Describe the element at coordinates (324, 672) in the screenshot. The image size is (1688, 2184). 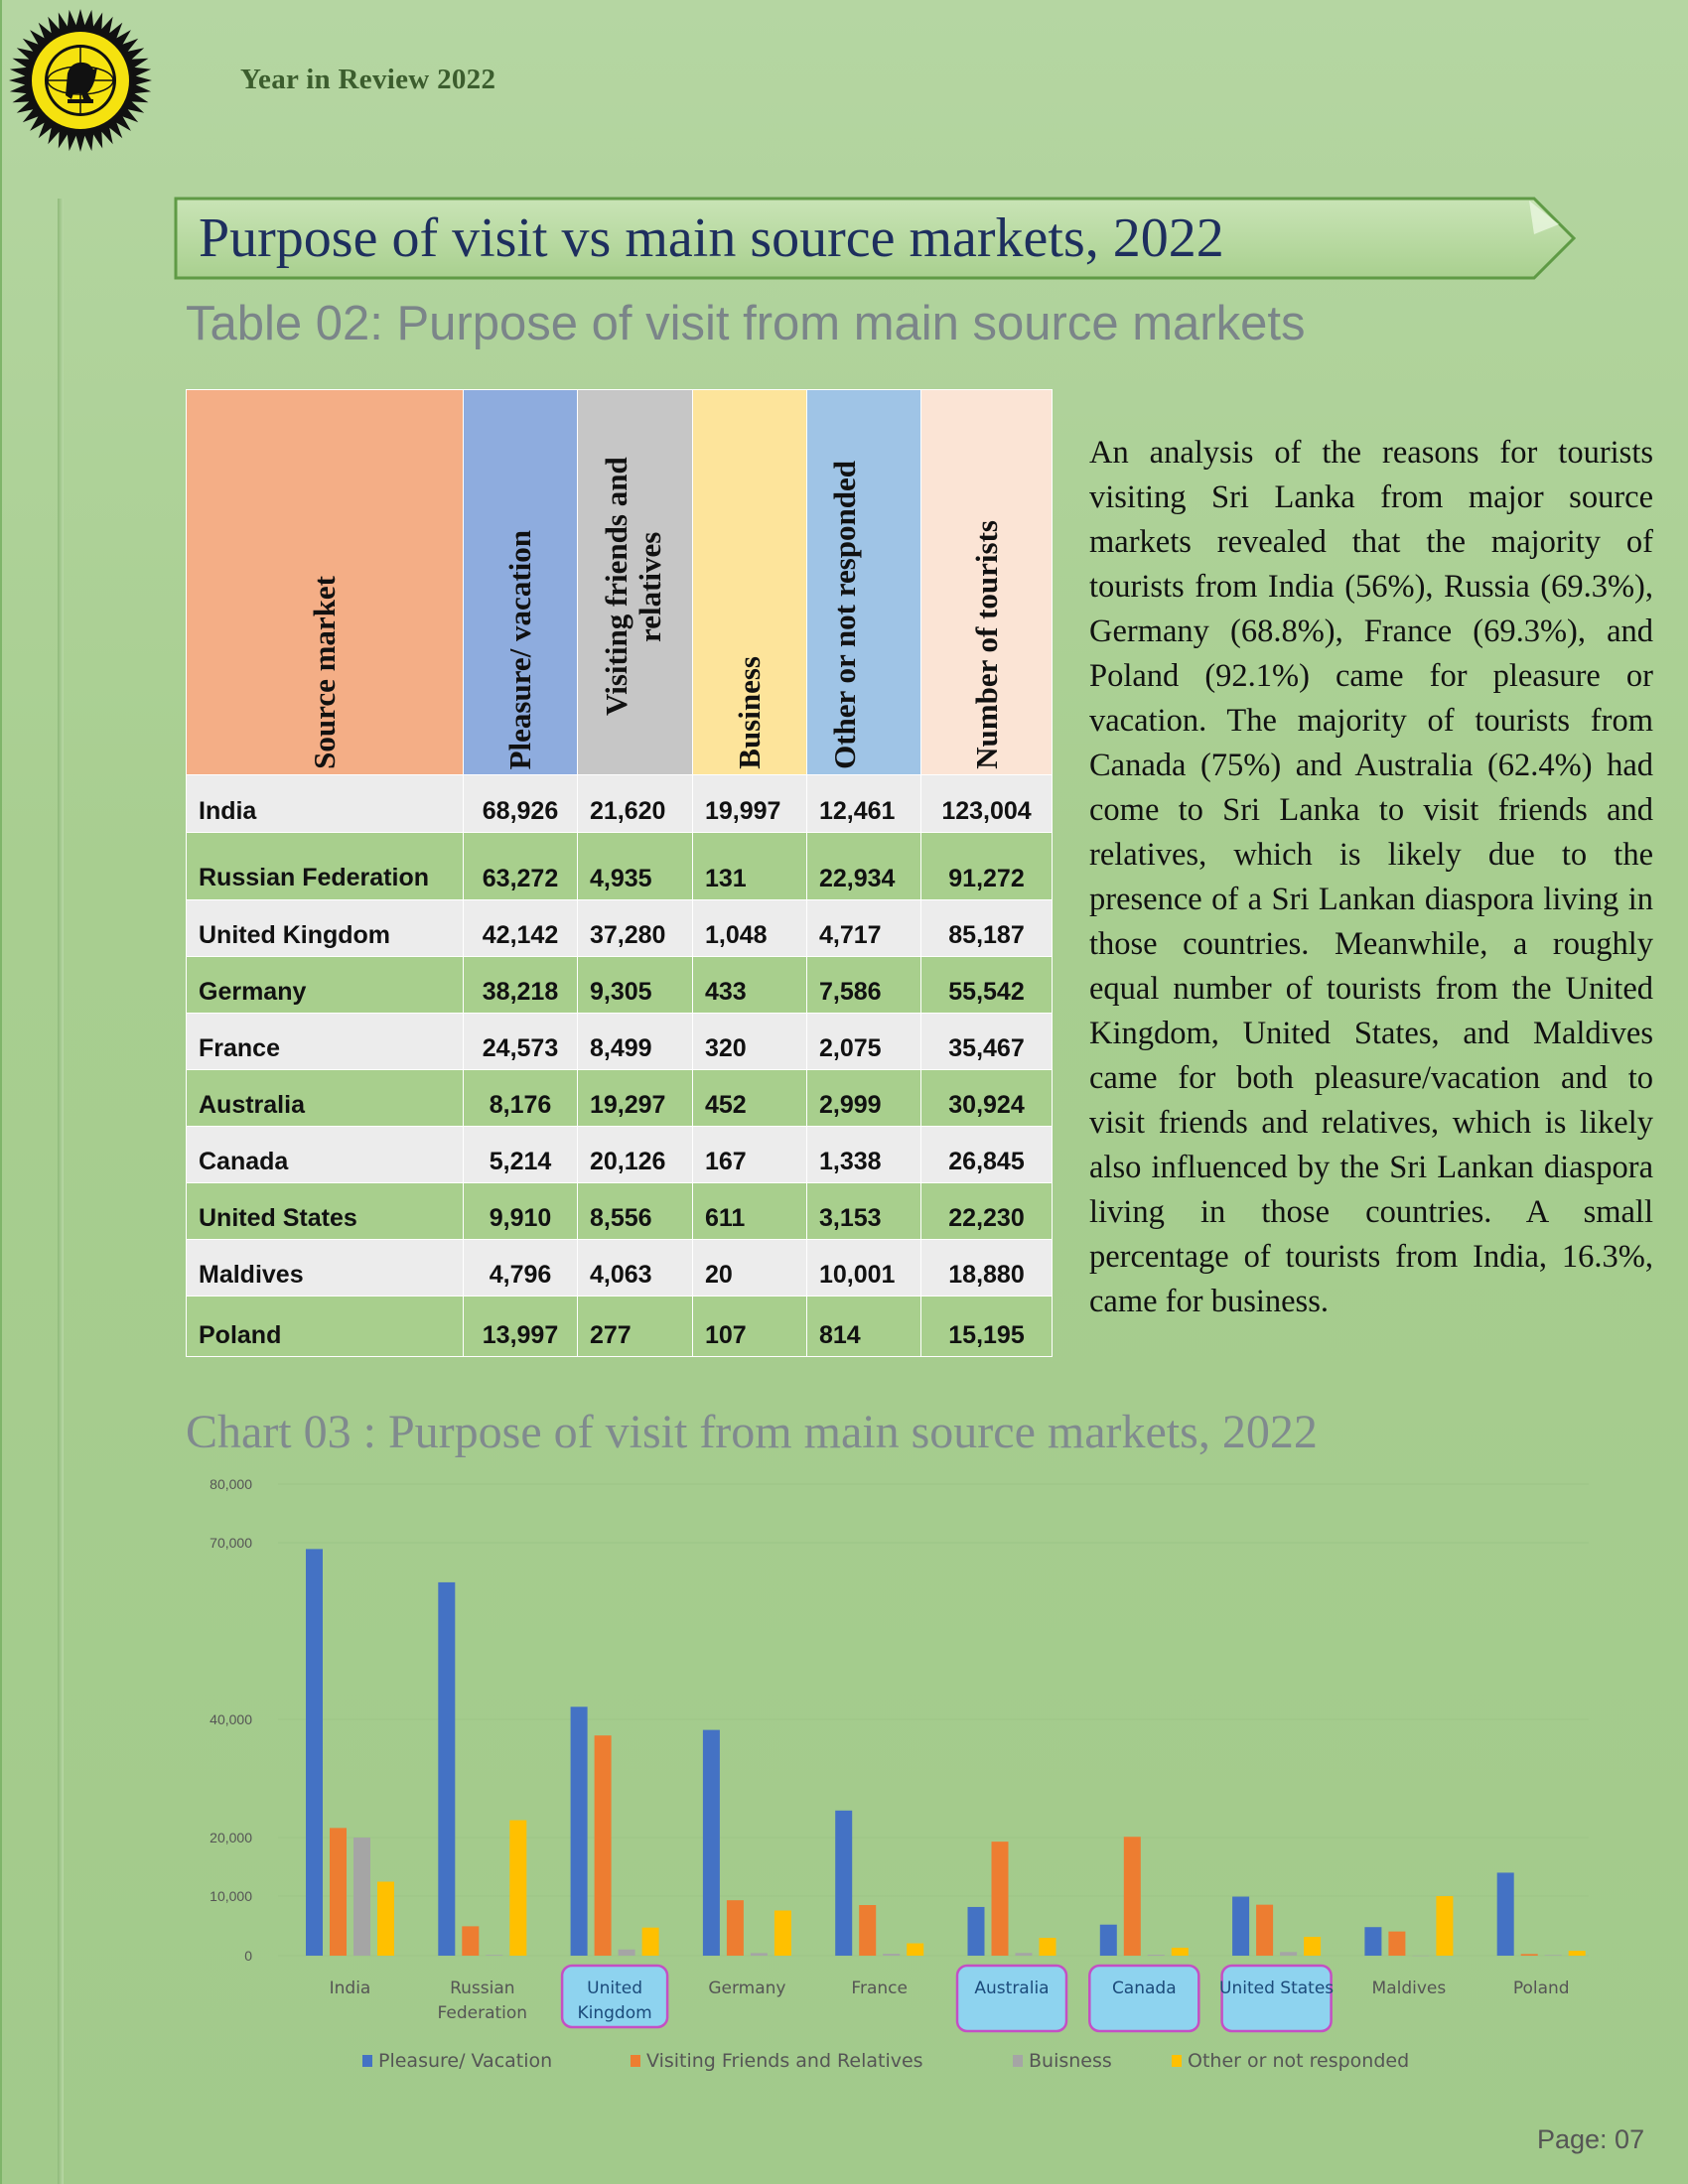
I see `header-label: Source market` at that location.